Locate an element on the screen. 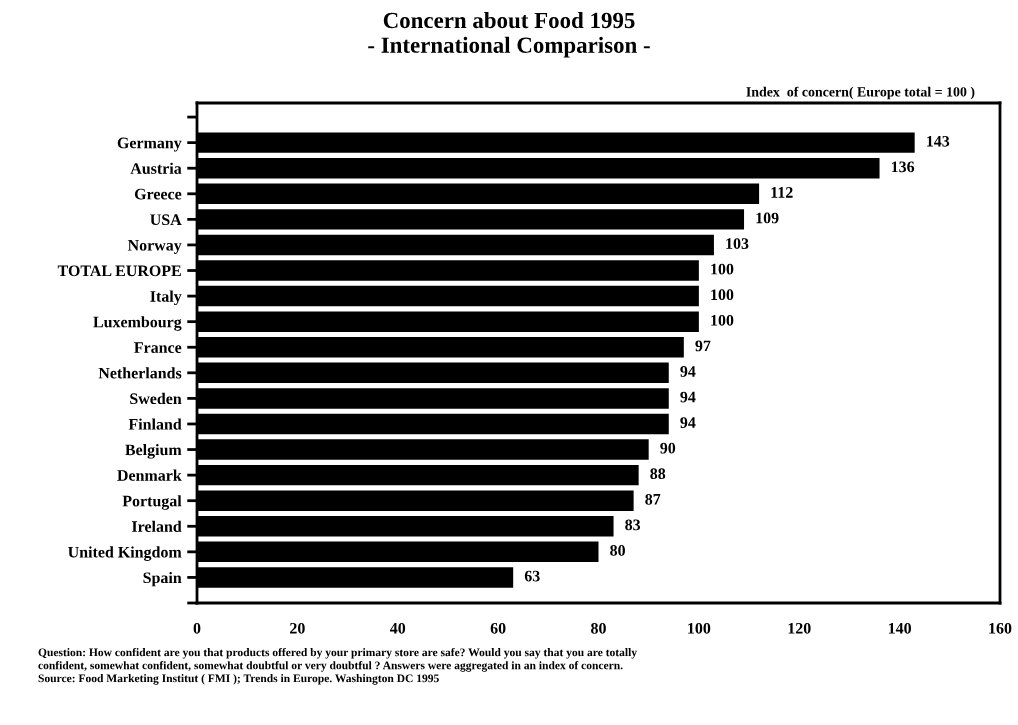 The image size is (1018, 725). chart-subtitle: Index of concern( Europe total = 100 ) is located at coordinates (860, 93).